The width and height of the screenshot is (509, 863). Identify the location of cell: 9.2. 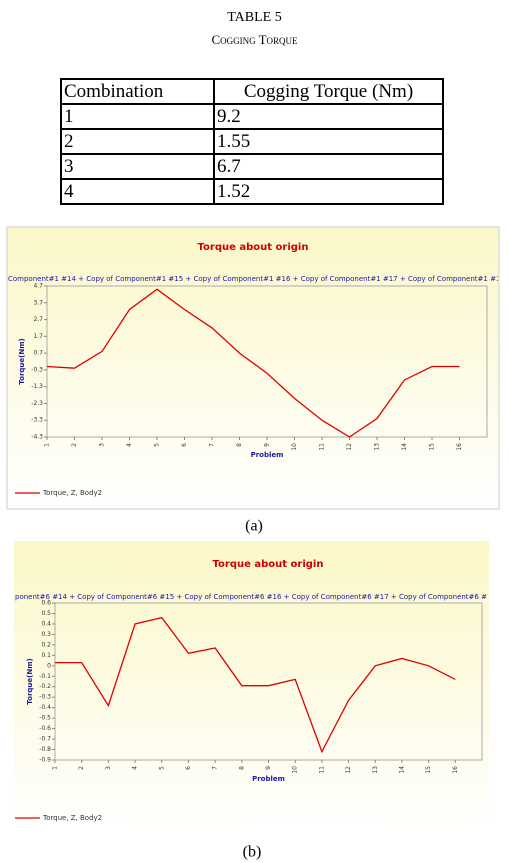
(328, 116).